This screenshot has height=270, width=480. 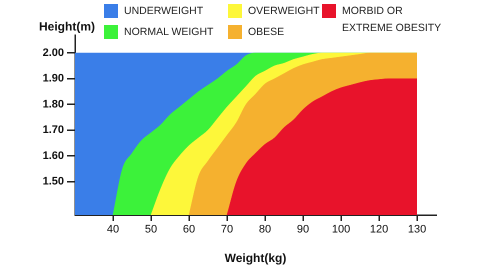 I want to click on legend-label: OBESE, so click(x=266, y=32).